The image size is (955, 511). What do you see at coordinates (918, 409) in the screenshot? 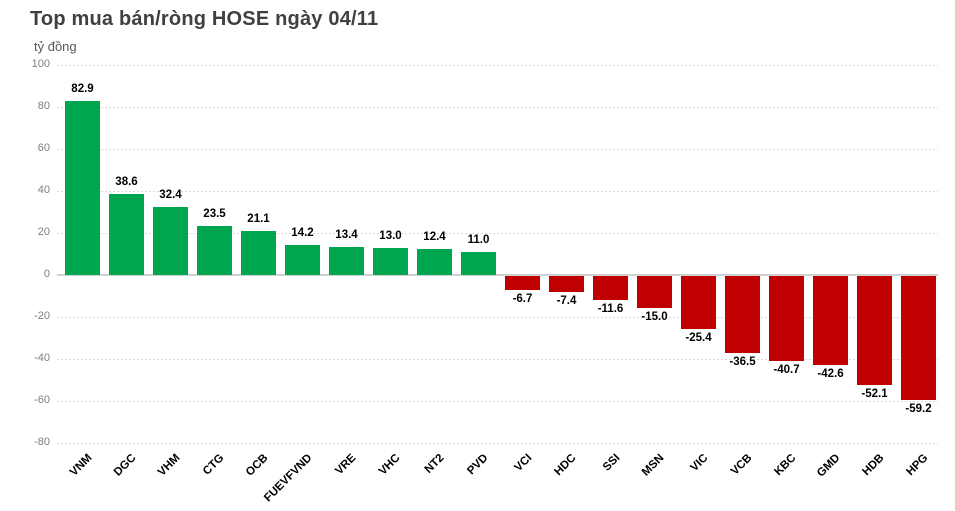
I see `bar-value-label: -59.2` at bounding box center [918, 409].